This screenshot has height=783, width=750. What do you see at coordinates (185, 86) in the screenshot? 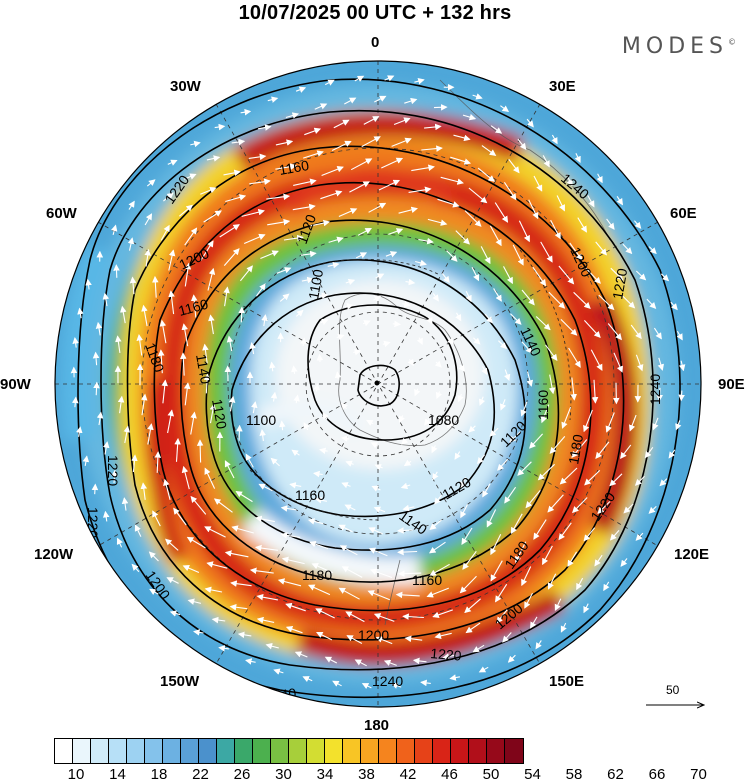
I see `lon-label-30w: 30W` at bounding box center [185, 86].